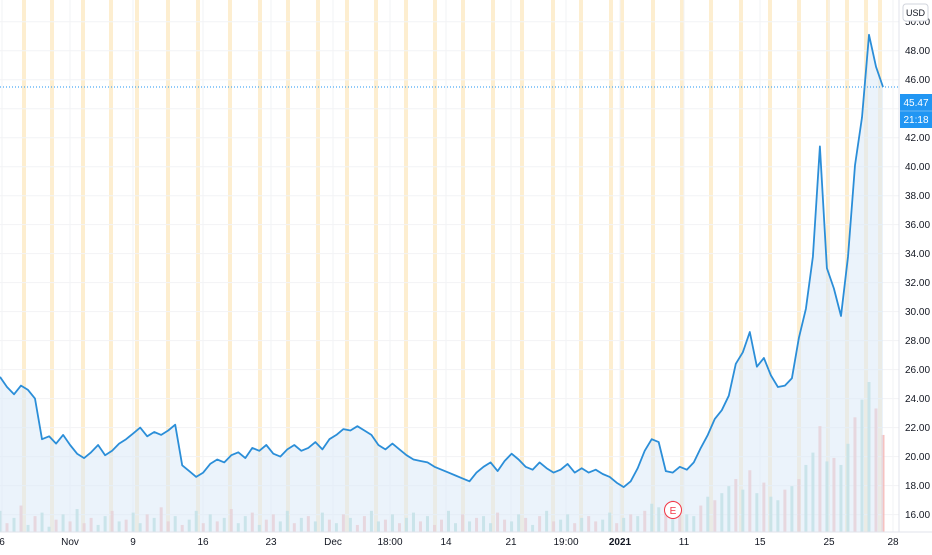 This screenshot has height=555, width=932. Describe the element at coordinates (917, 312) in the screenshot. I see `y-tick-label: 30.00` at that location.